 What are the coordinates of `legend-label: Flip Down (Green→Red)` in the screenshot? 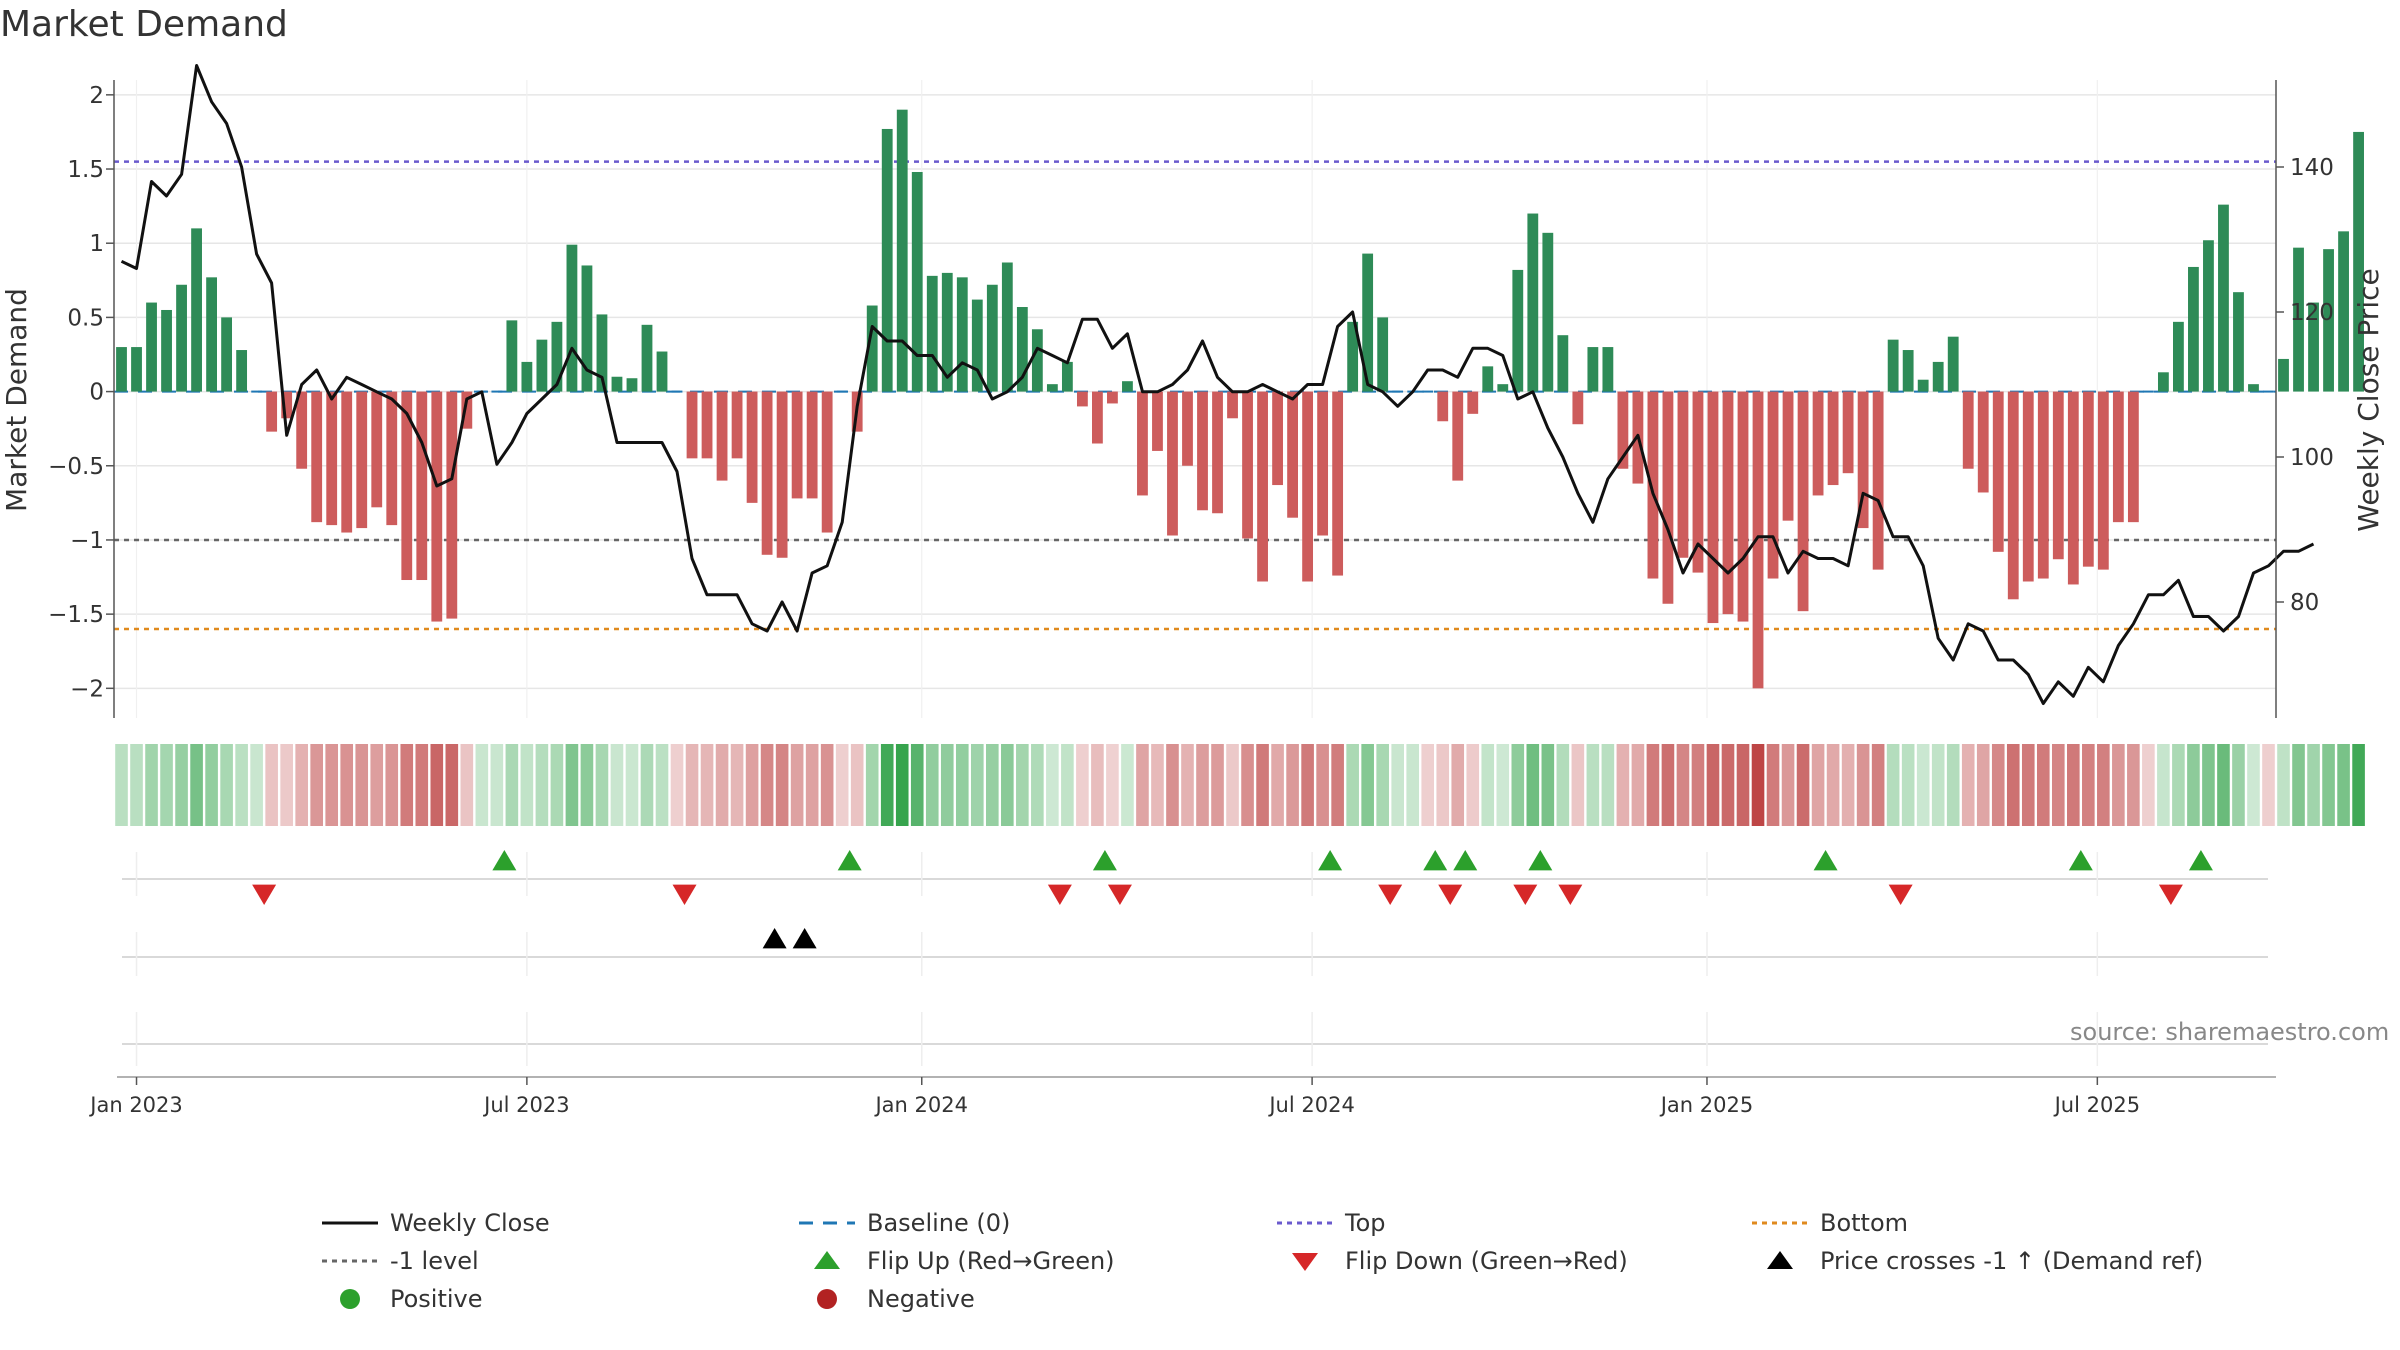 It's located at (1486, 1261).